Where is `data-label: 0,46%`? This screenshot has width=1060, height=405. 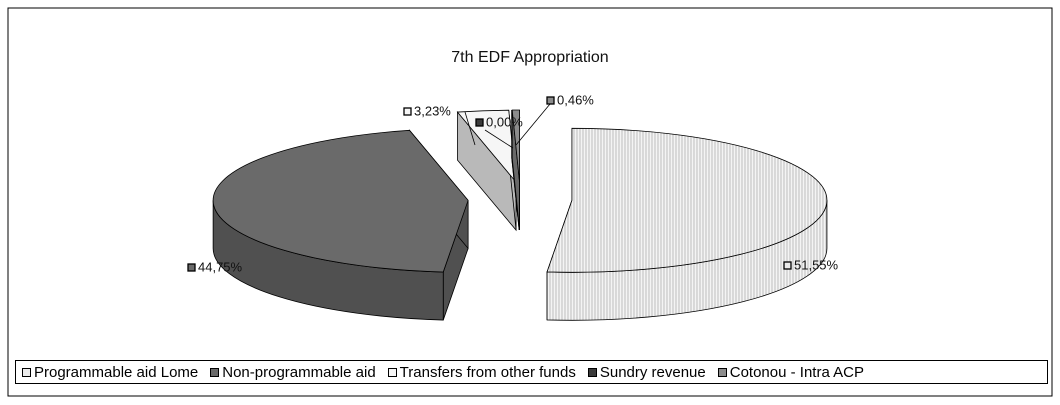 data-label: 0,46% is located at coordinates (575, 99).